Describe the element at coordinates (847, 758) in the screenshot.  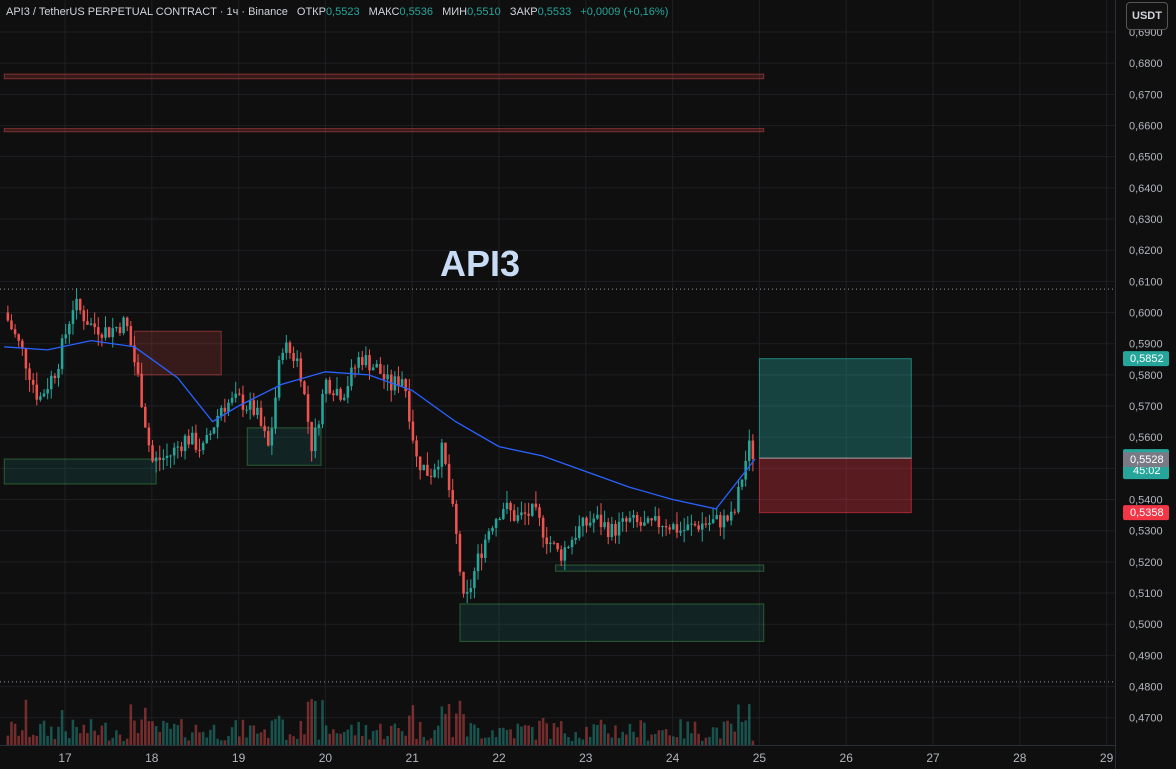
I see `time-tick-label: 26` at that location.